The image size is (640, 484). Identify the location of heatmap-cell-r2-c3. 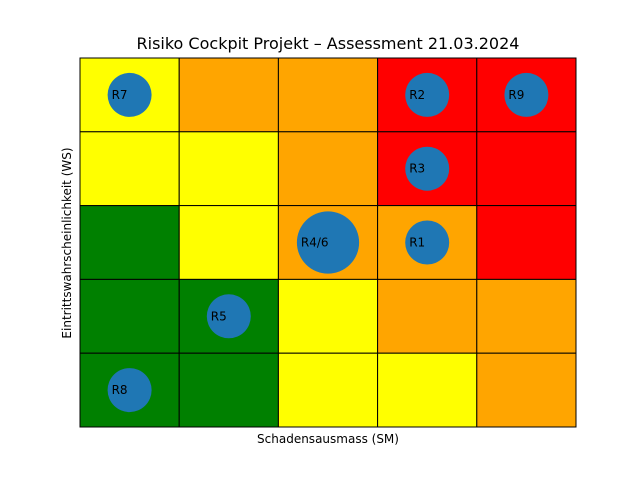
(328, 169).